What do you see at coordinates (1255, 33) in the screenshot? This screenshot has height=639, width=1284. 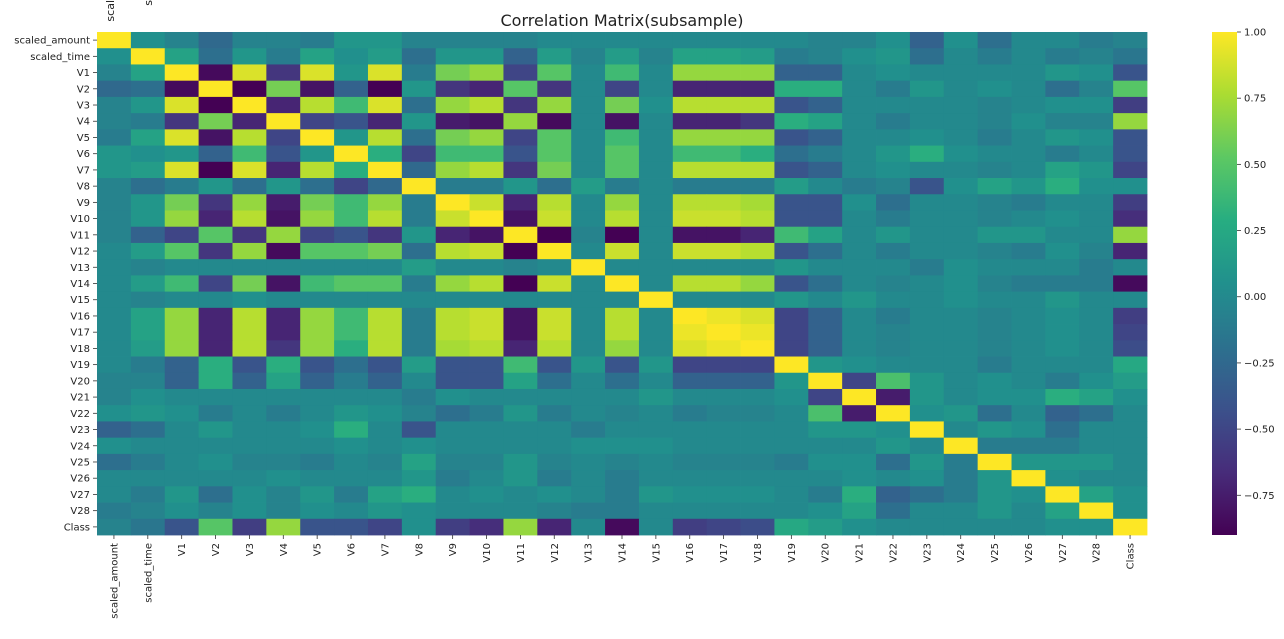 I see `colorbar-tick-label: 1.00` at bounding box center [1255, 33].